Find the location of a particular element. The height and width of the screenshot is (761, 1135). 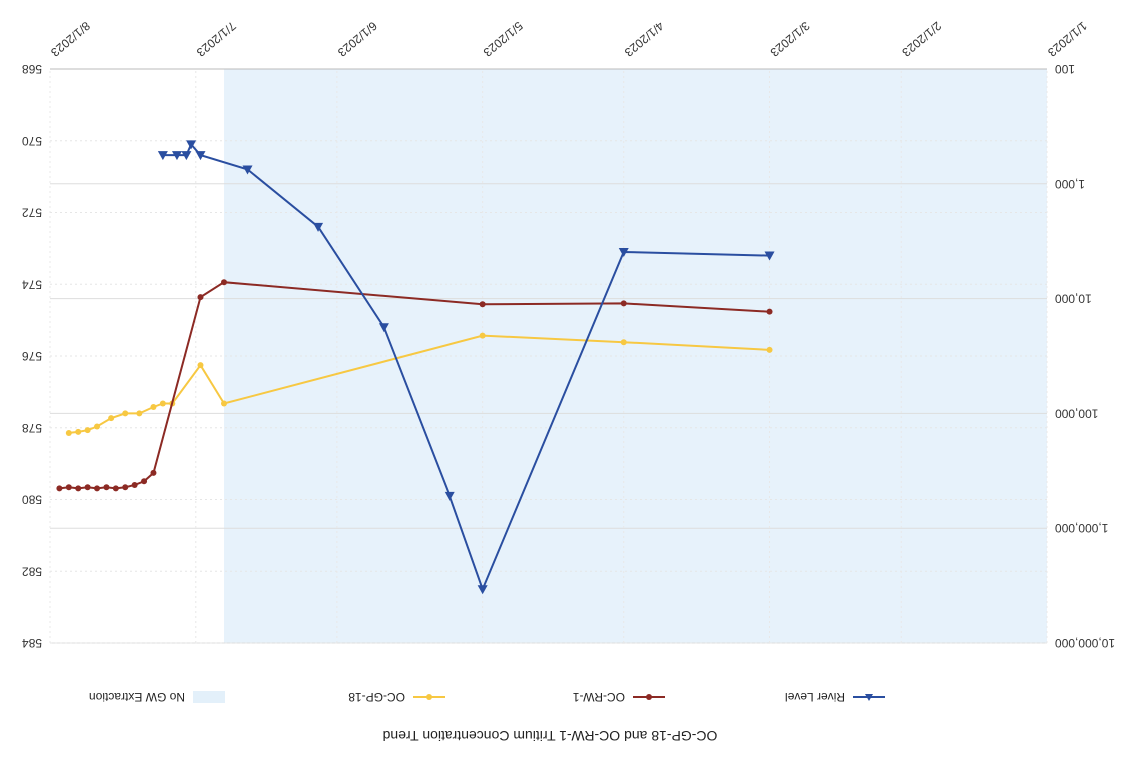

legend-item-oc-gp-18: OC-GP-18 is located at coordinates (396, 697).